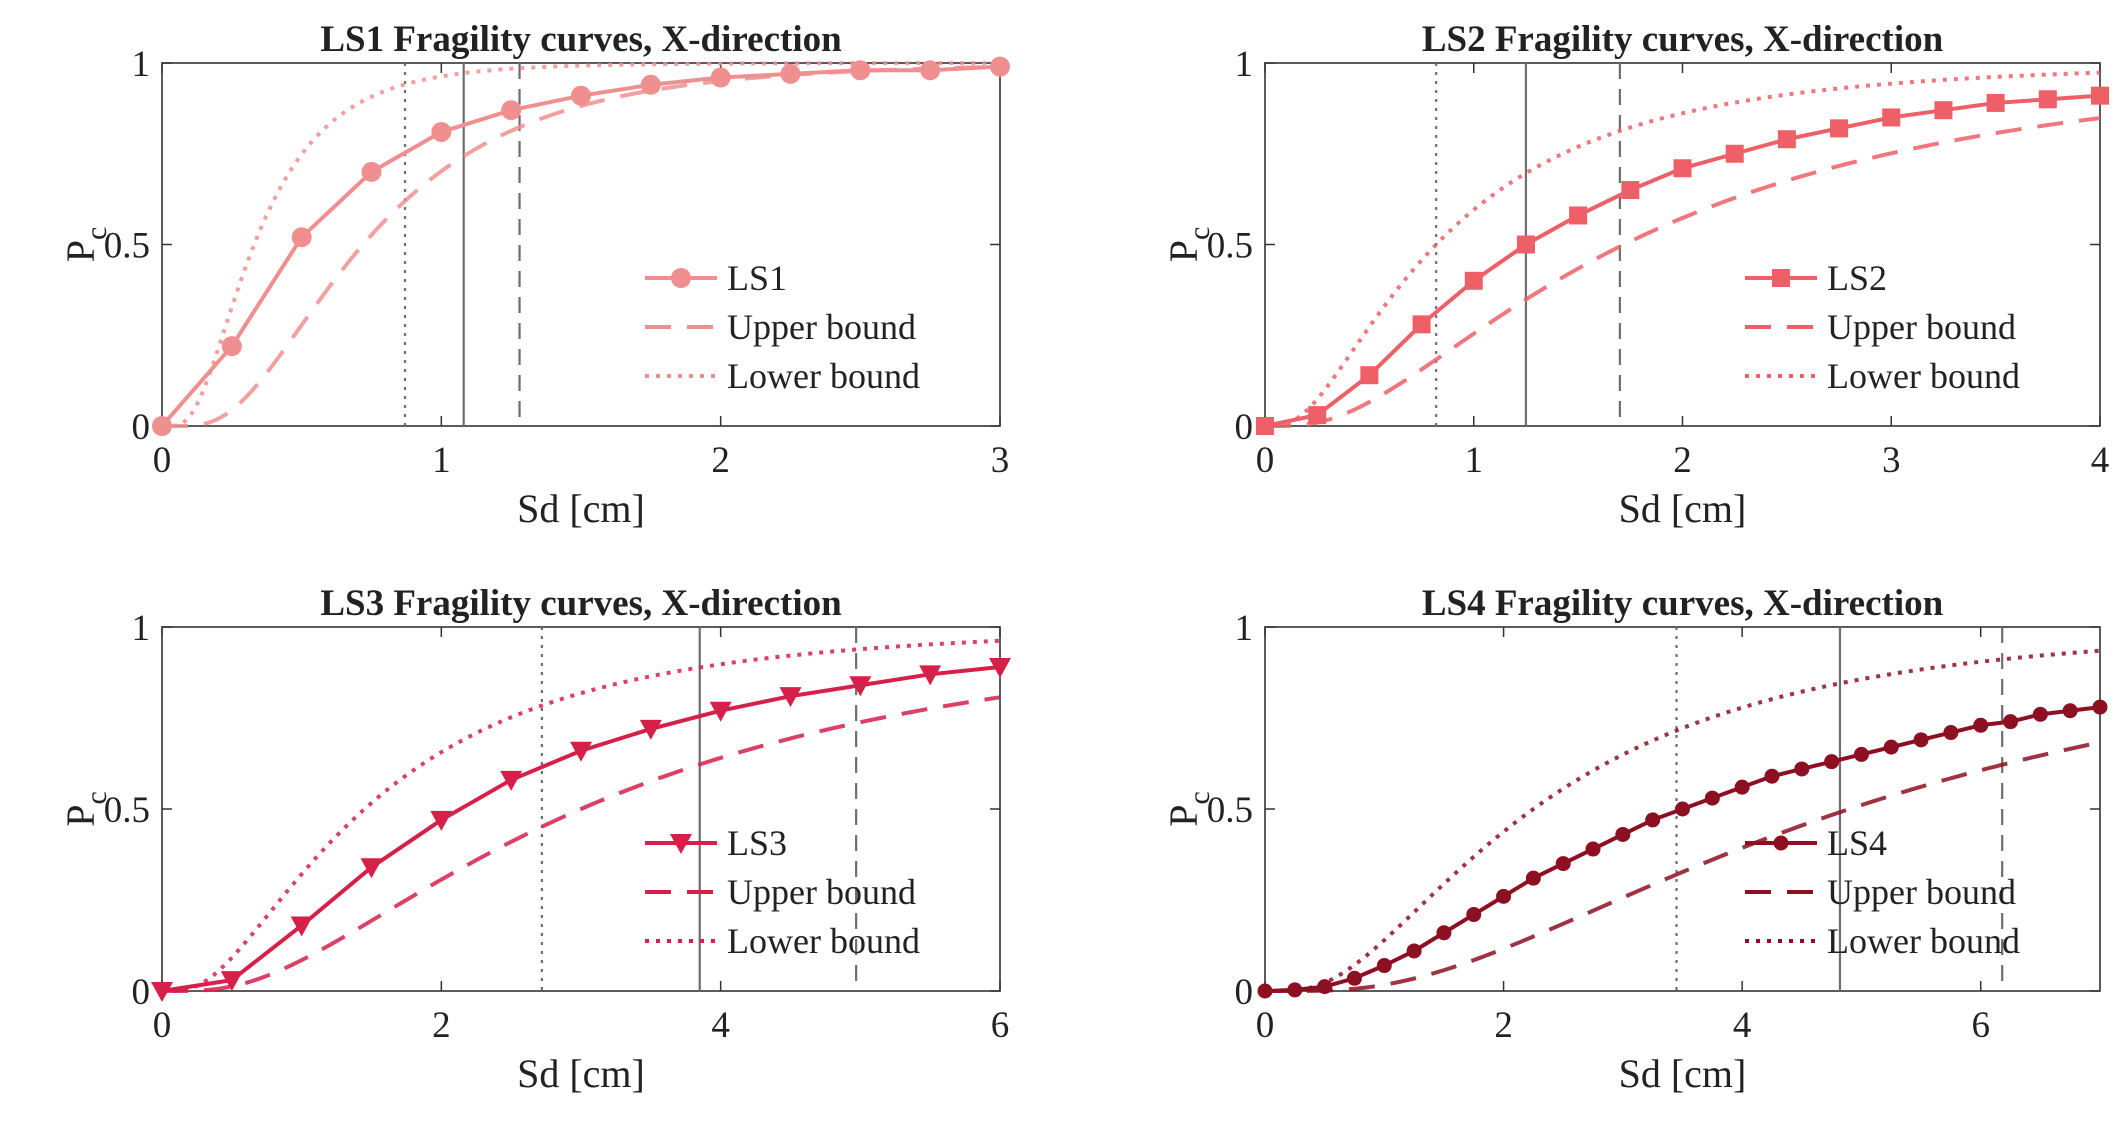 This screenshot has width=2122, height=1134. What do you see at coordinates (823, 941) in the screenshot?
I see `legend-entry-lower-label: Lower bound` at bounding box center [823, 941].